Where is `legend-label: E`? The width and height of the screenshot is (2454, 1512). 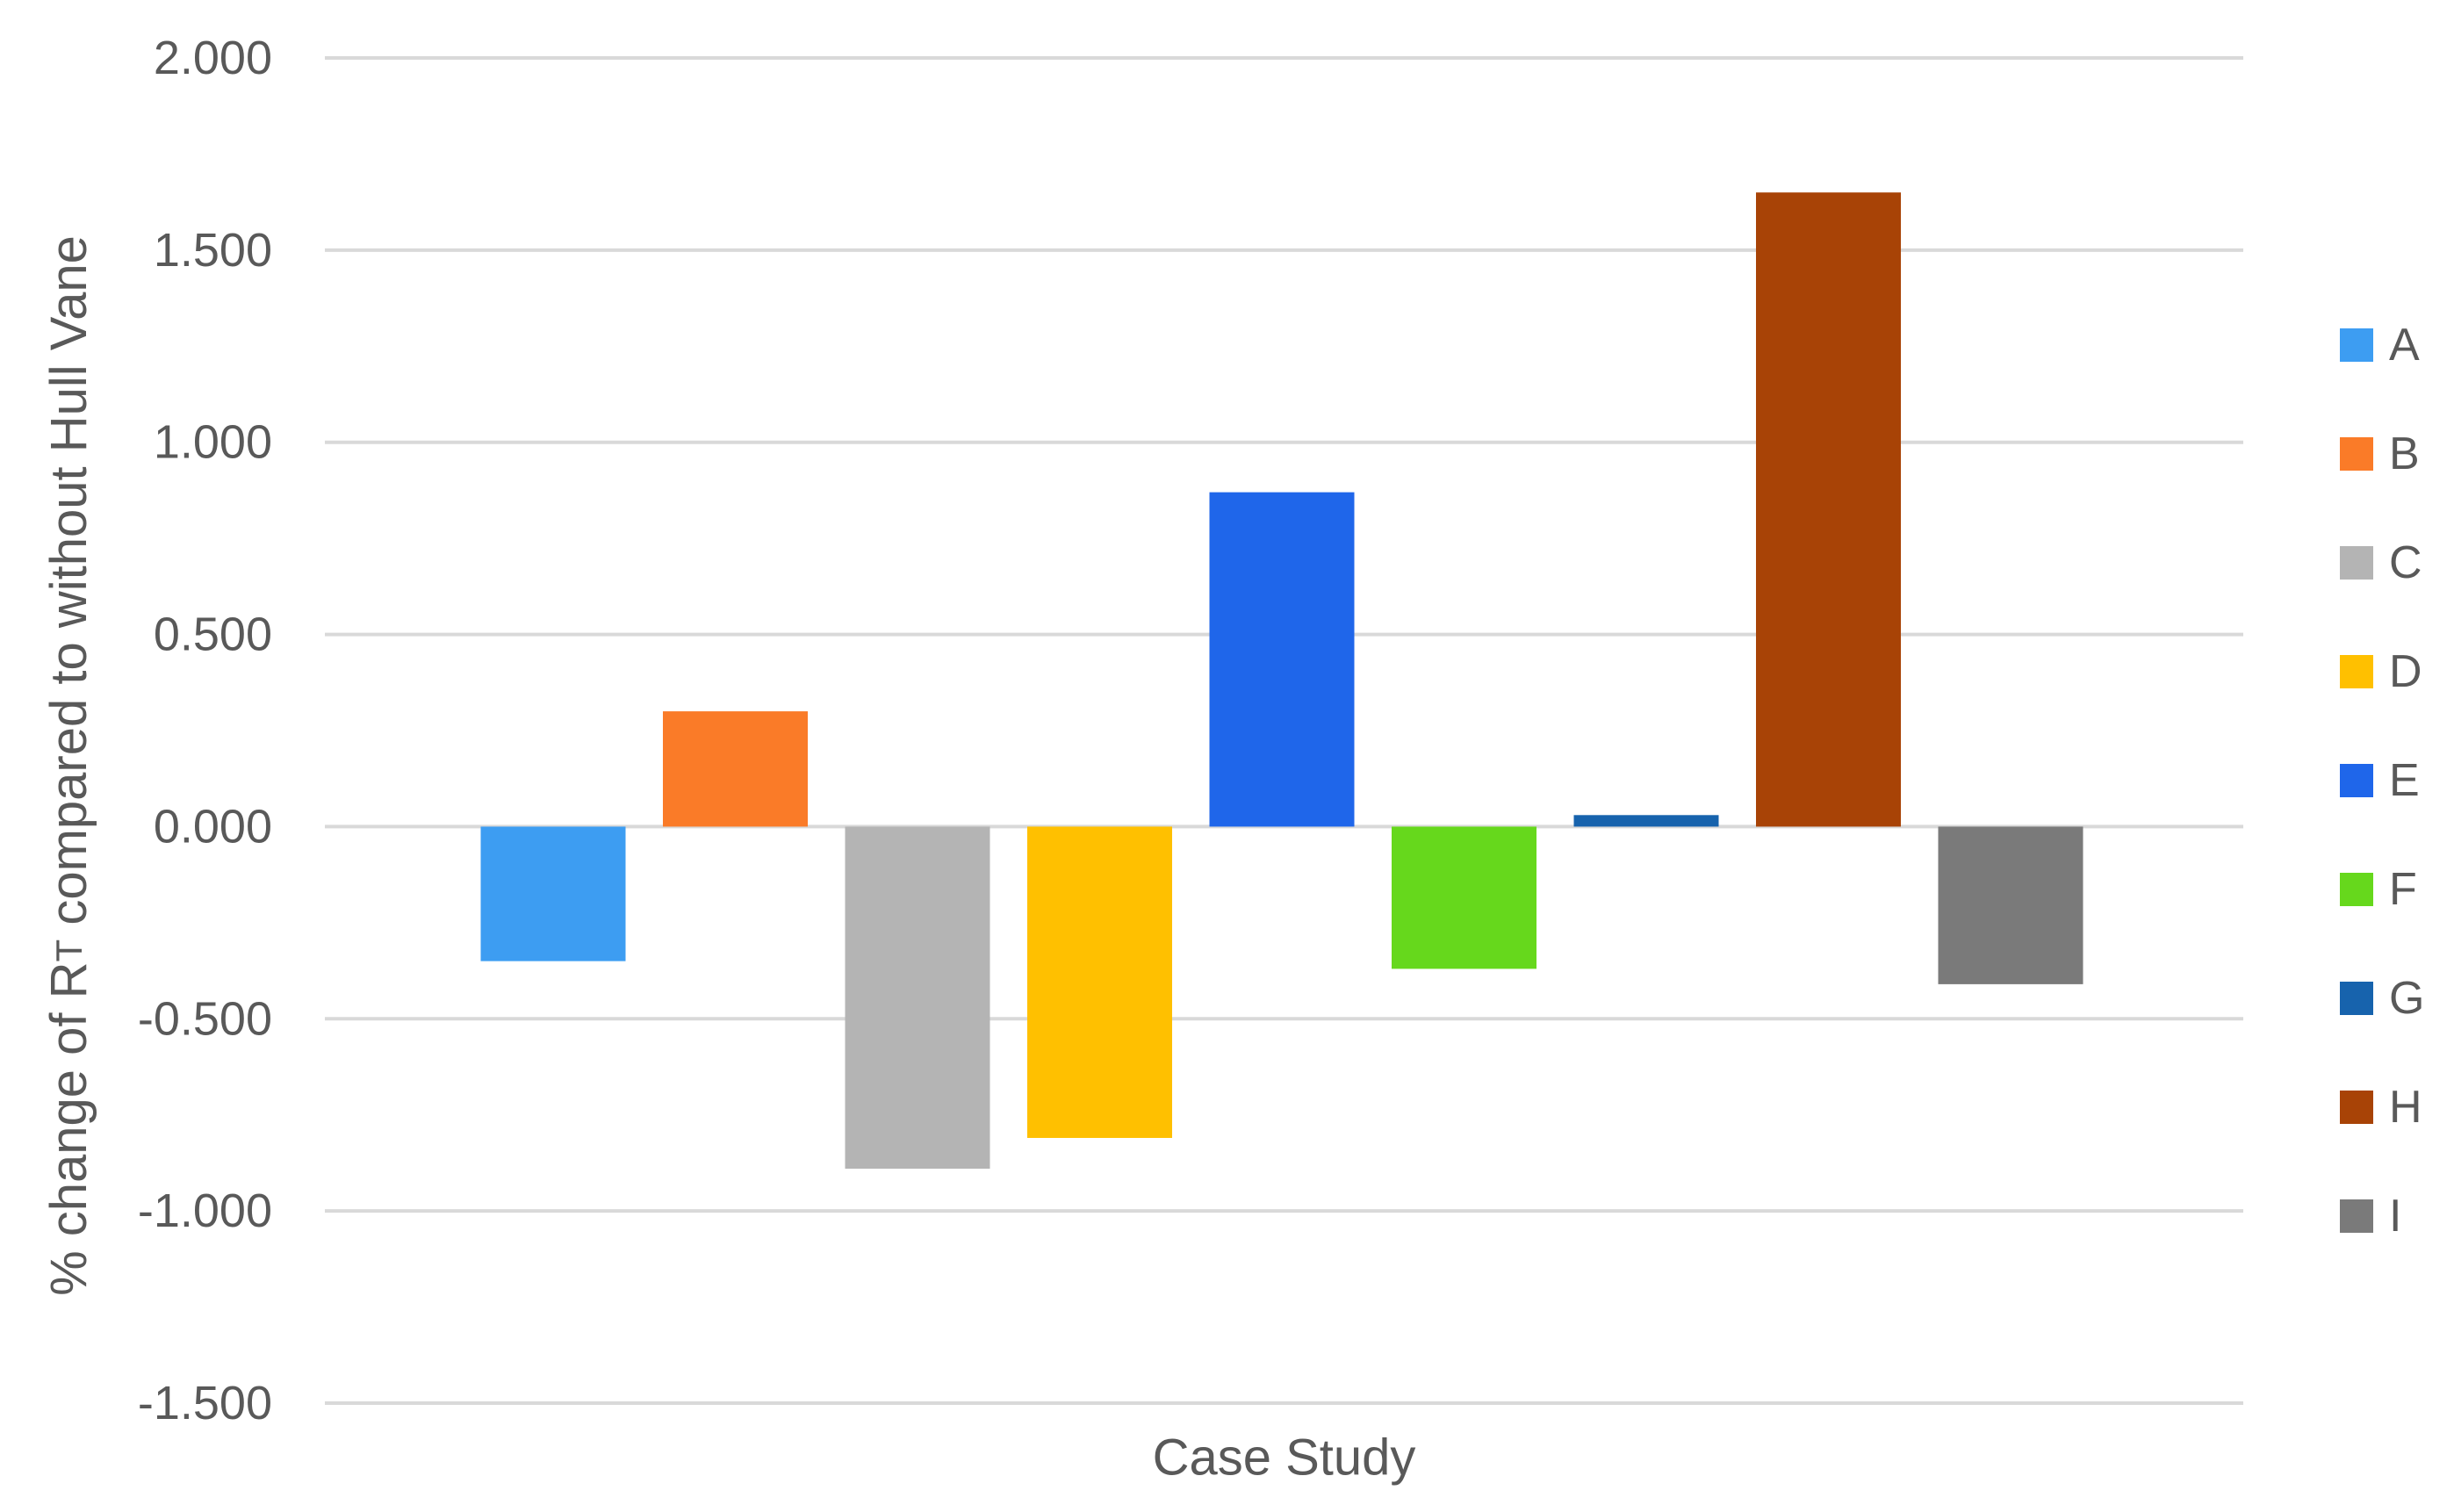 legend-label: E is located at coordinates (2404, 780).